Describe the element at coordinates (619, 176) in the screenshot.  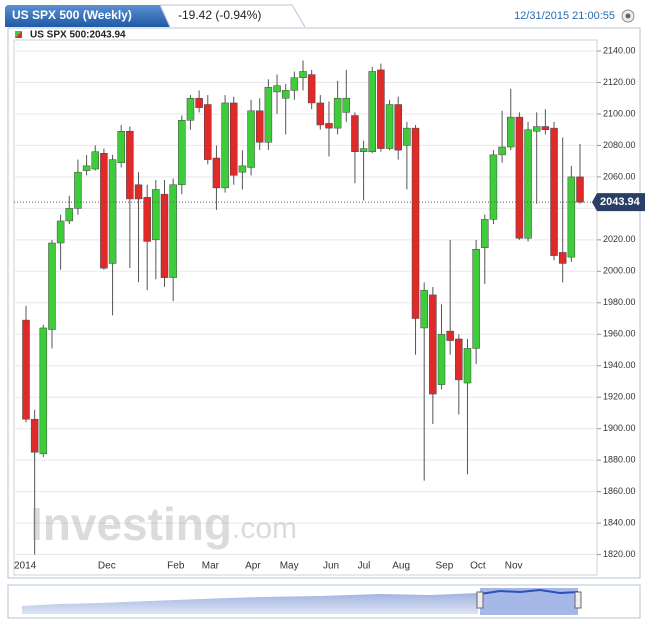
I see `y-tick-label: 2060.00` at that location.